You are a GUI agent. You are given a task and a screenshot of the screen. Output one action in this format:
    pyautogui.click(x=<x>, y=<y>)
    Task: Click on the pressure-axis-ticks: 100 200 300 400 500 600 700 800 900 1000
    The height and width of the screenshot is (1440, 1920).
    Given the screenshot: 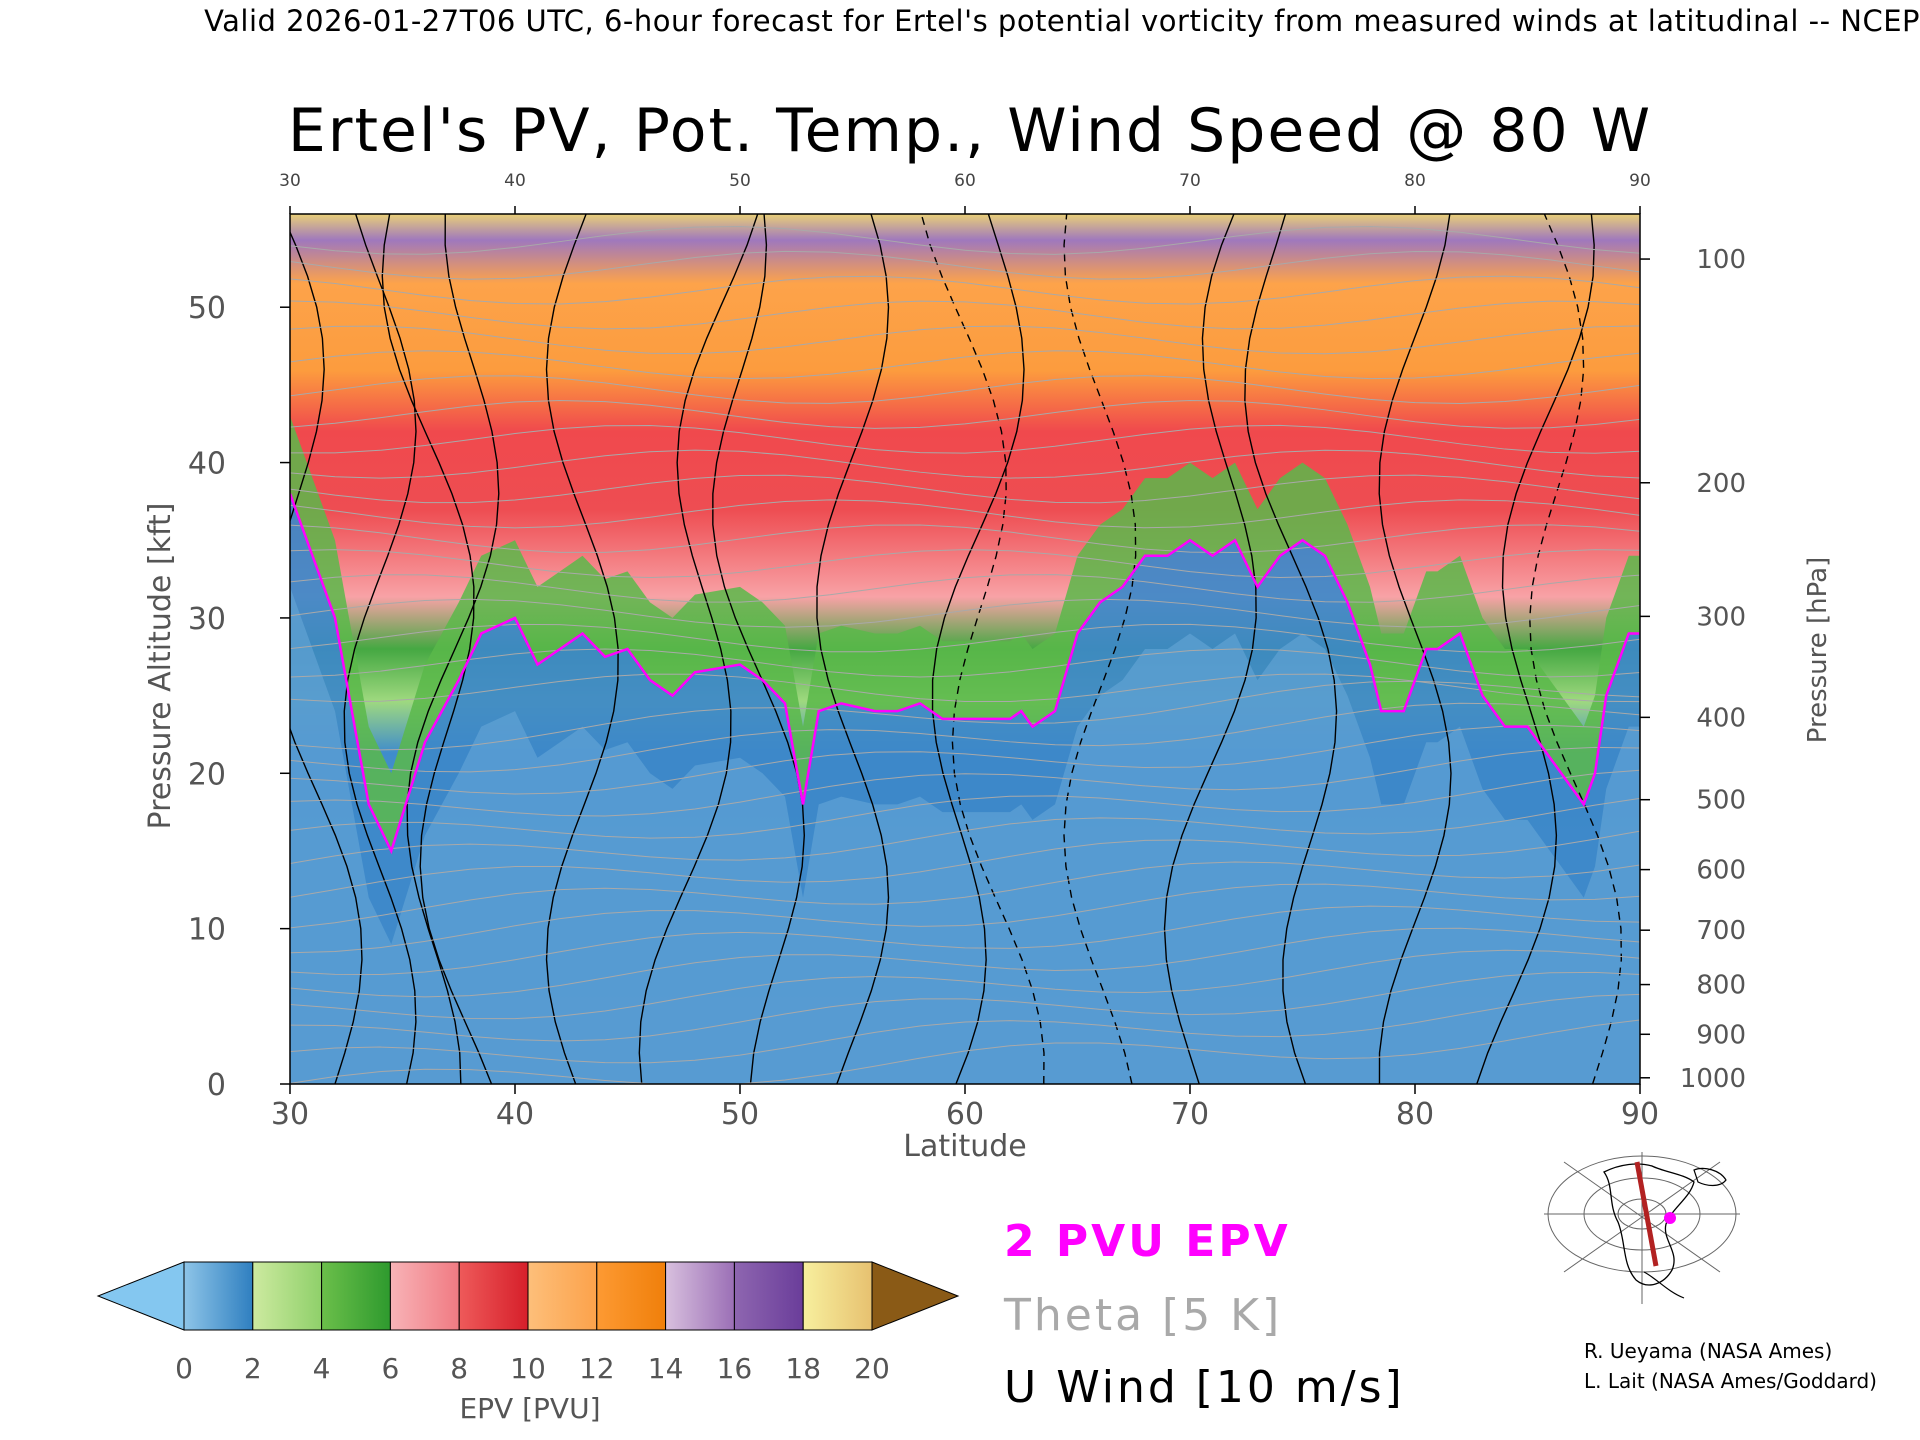 What is the action you would take?
    pyautogui.click(x=1693, y=669)
    